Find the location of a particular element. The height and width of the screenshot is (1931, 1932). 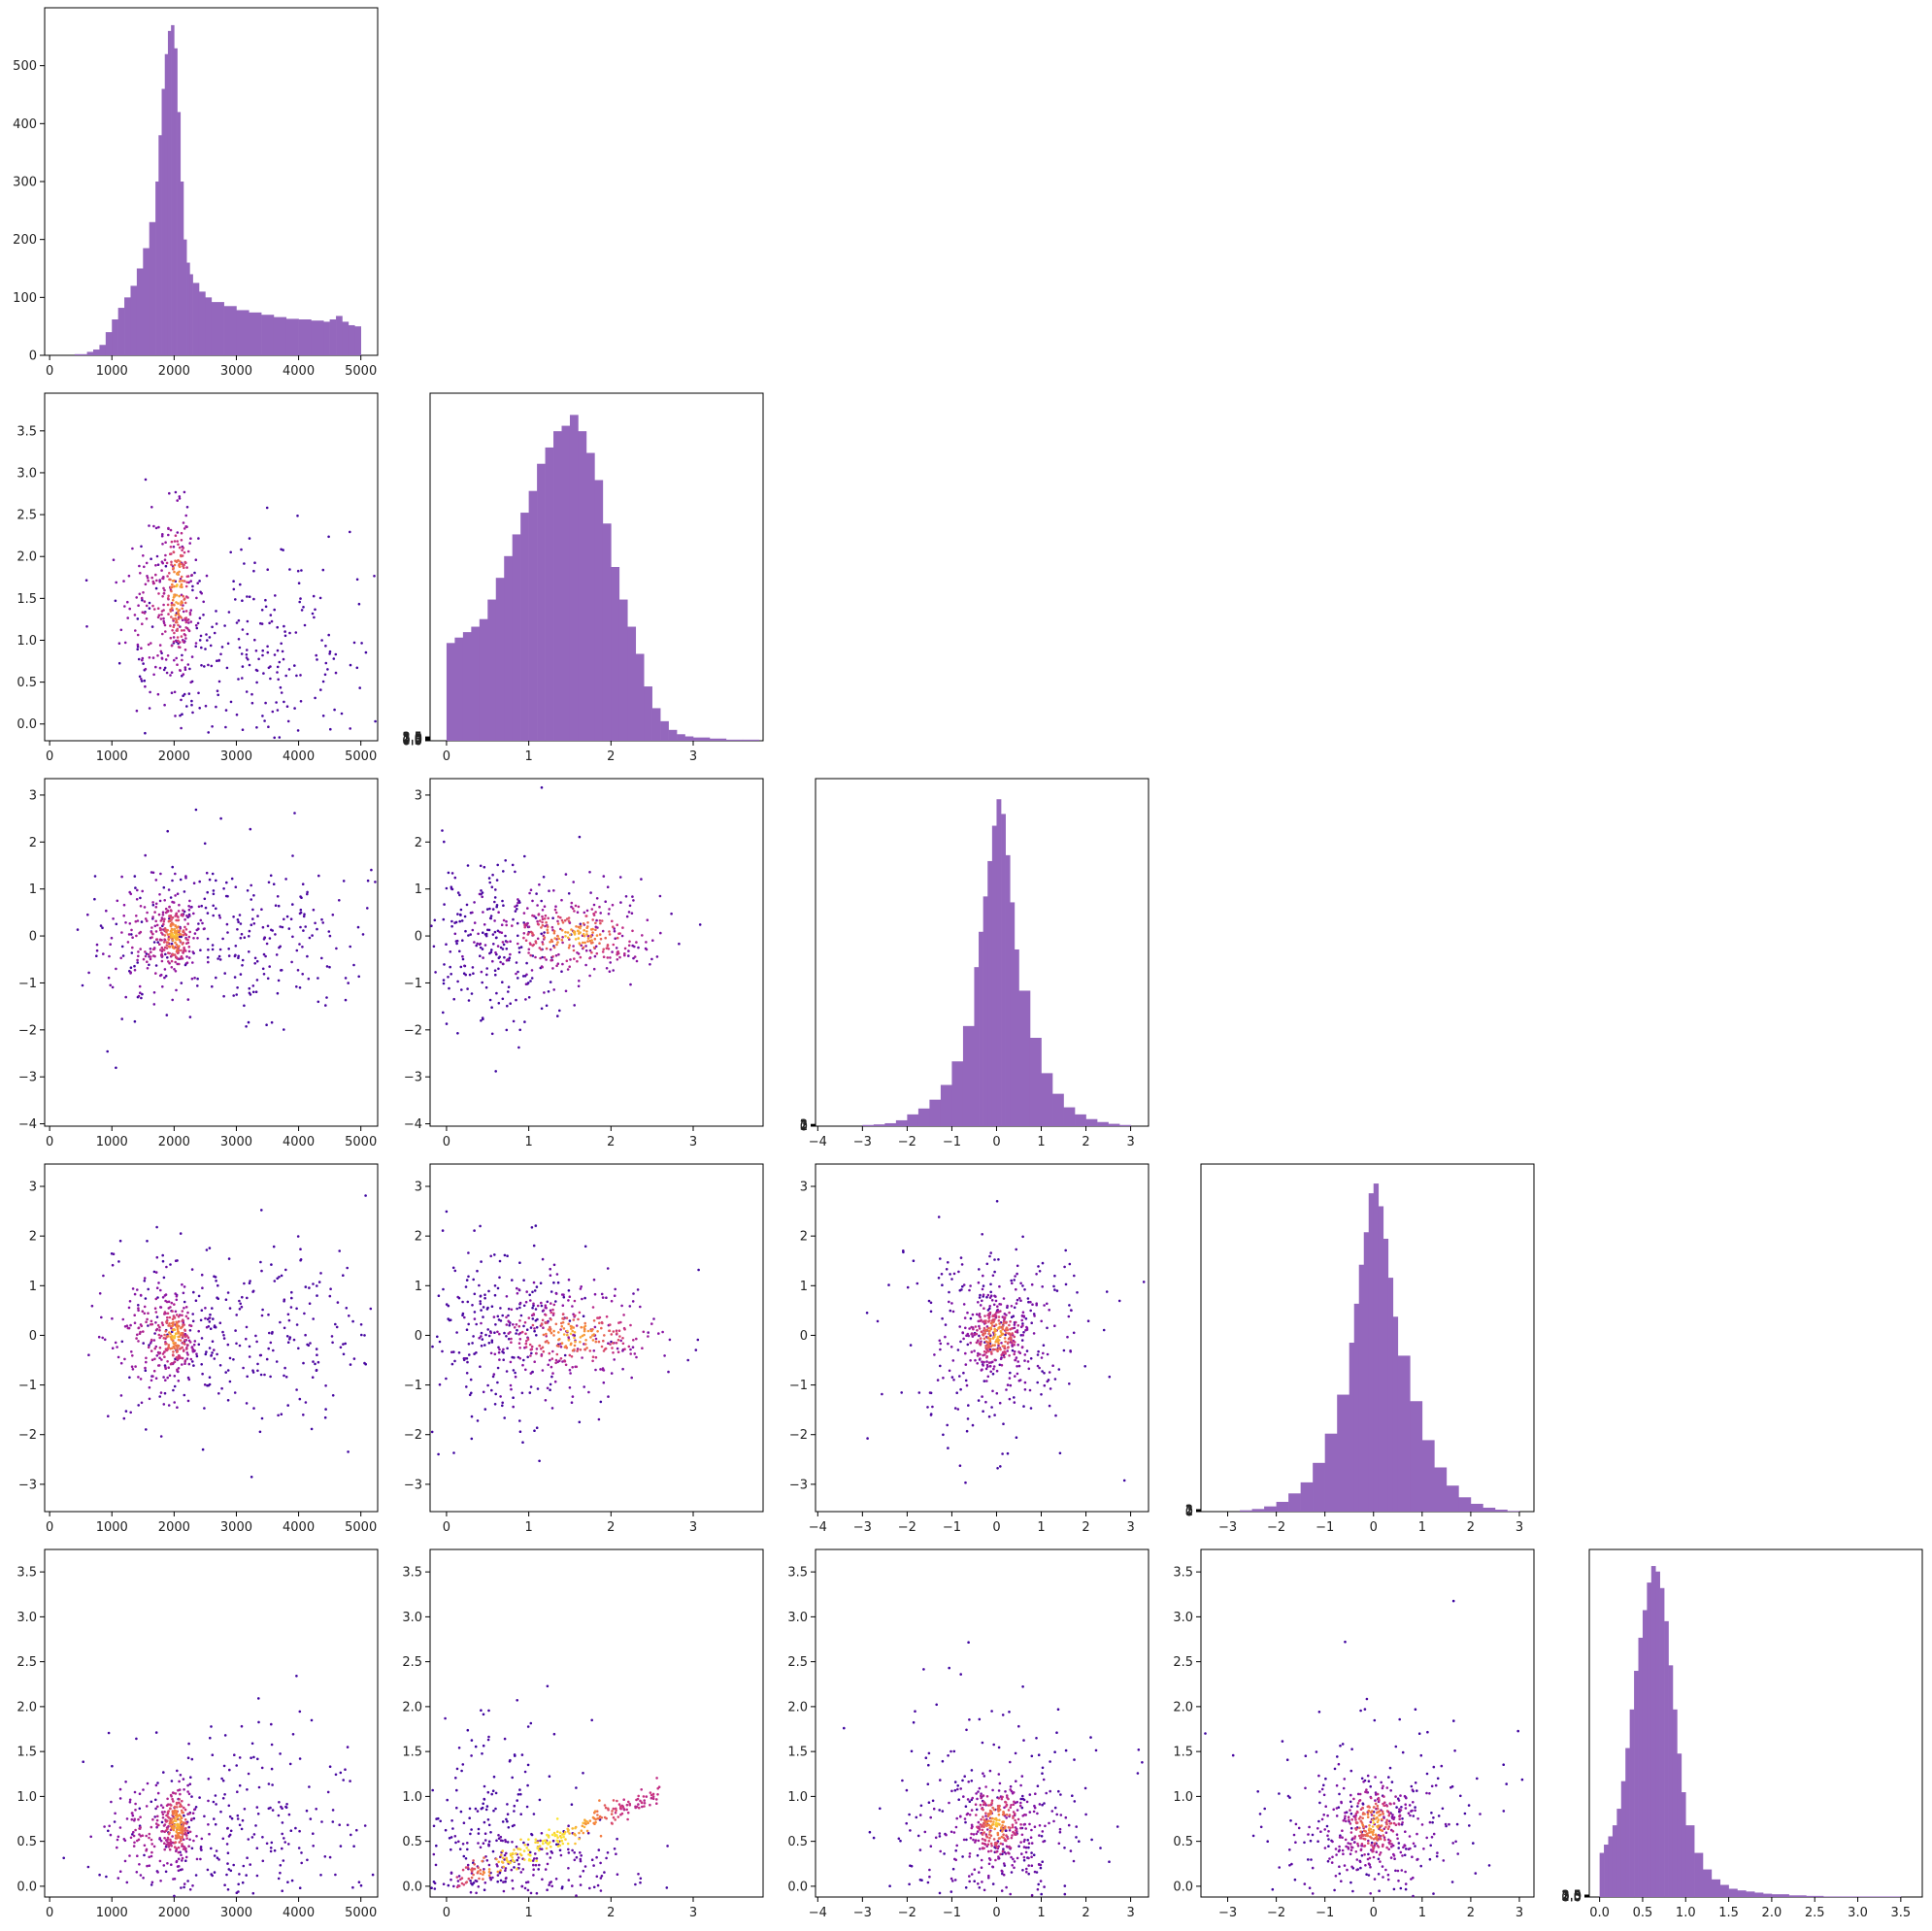

scatter-2-1-ytick-label: −2 is located at coordinates (413, 1030).